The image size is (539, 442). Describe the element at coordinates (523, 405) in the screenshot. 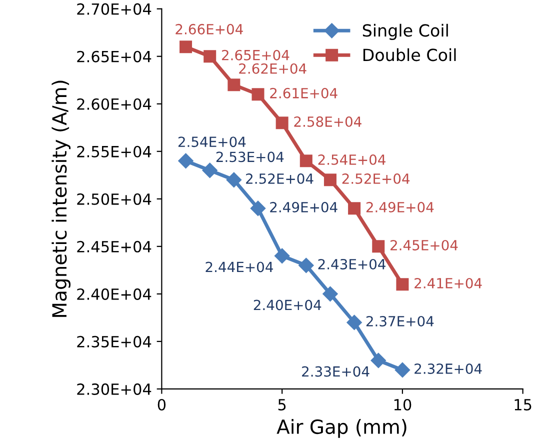

I see `x-tick-label: 15` at that location.